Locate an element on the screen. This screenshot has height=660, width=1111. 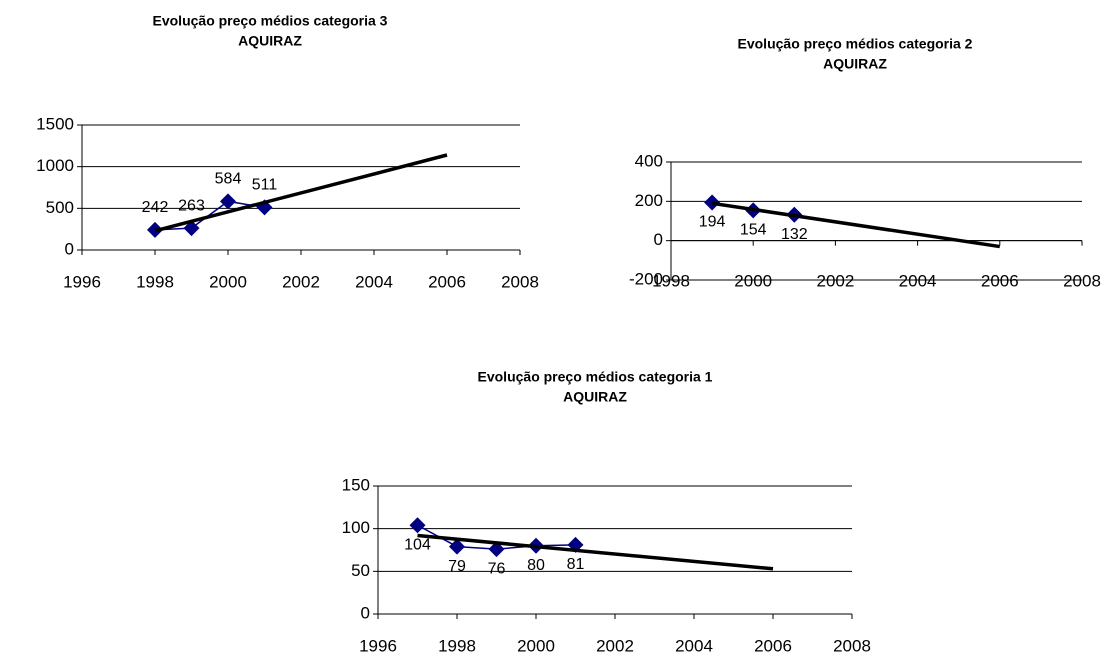
data-label: 242 is located at coordinates (155, 207).